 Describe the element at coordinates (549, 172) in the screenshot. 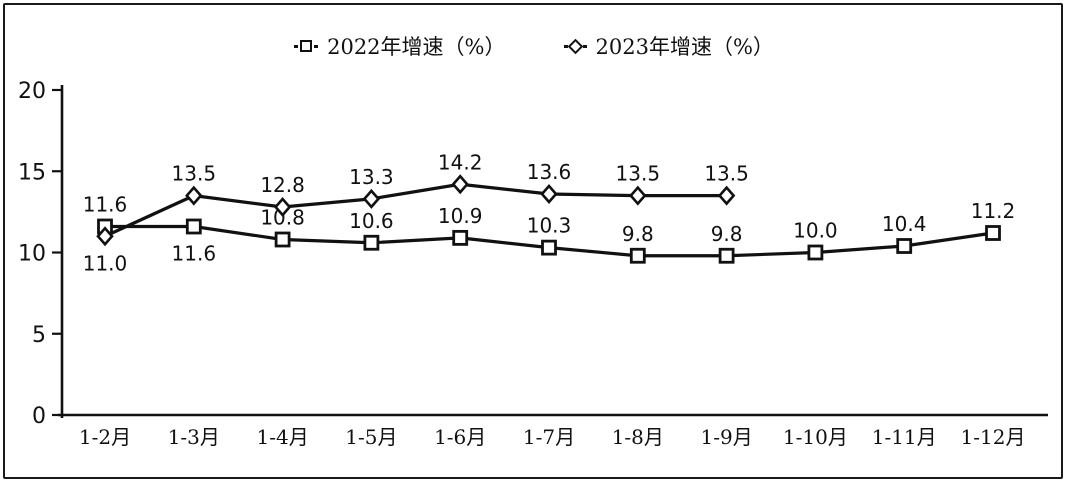

I see `data-label: 13.6` at that location.